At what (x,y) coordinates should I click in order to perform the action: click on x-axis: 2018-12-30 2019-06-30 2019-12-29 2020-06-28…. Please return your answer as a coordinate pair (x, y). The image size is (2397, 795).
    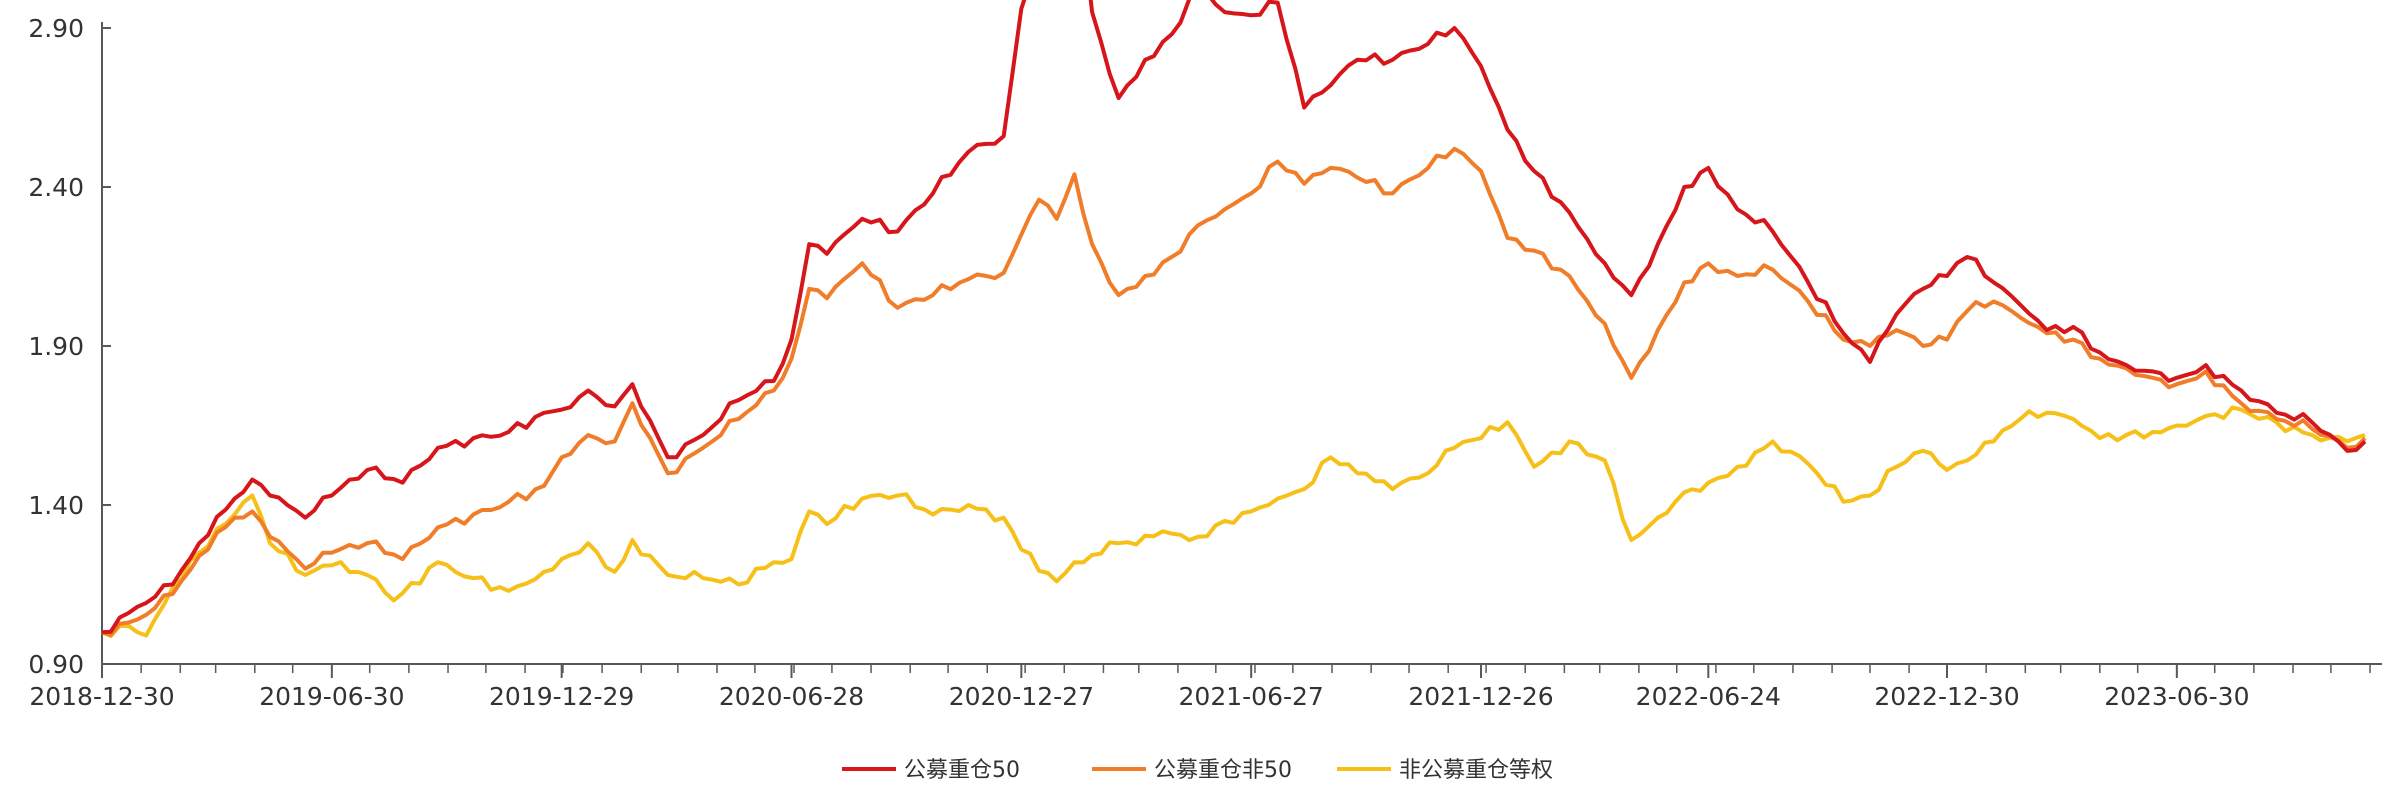
    Looking at the image, I should click on (1205, 687).